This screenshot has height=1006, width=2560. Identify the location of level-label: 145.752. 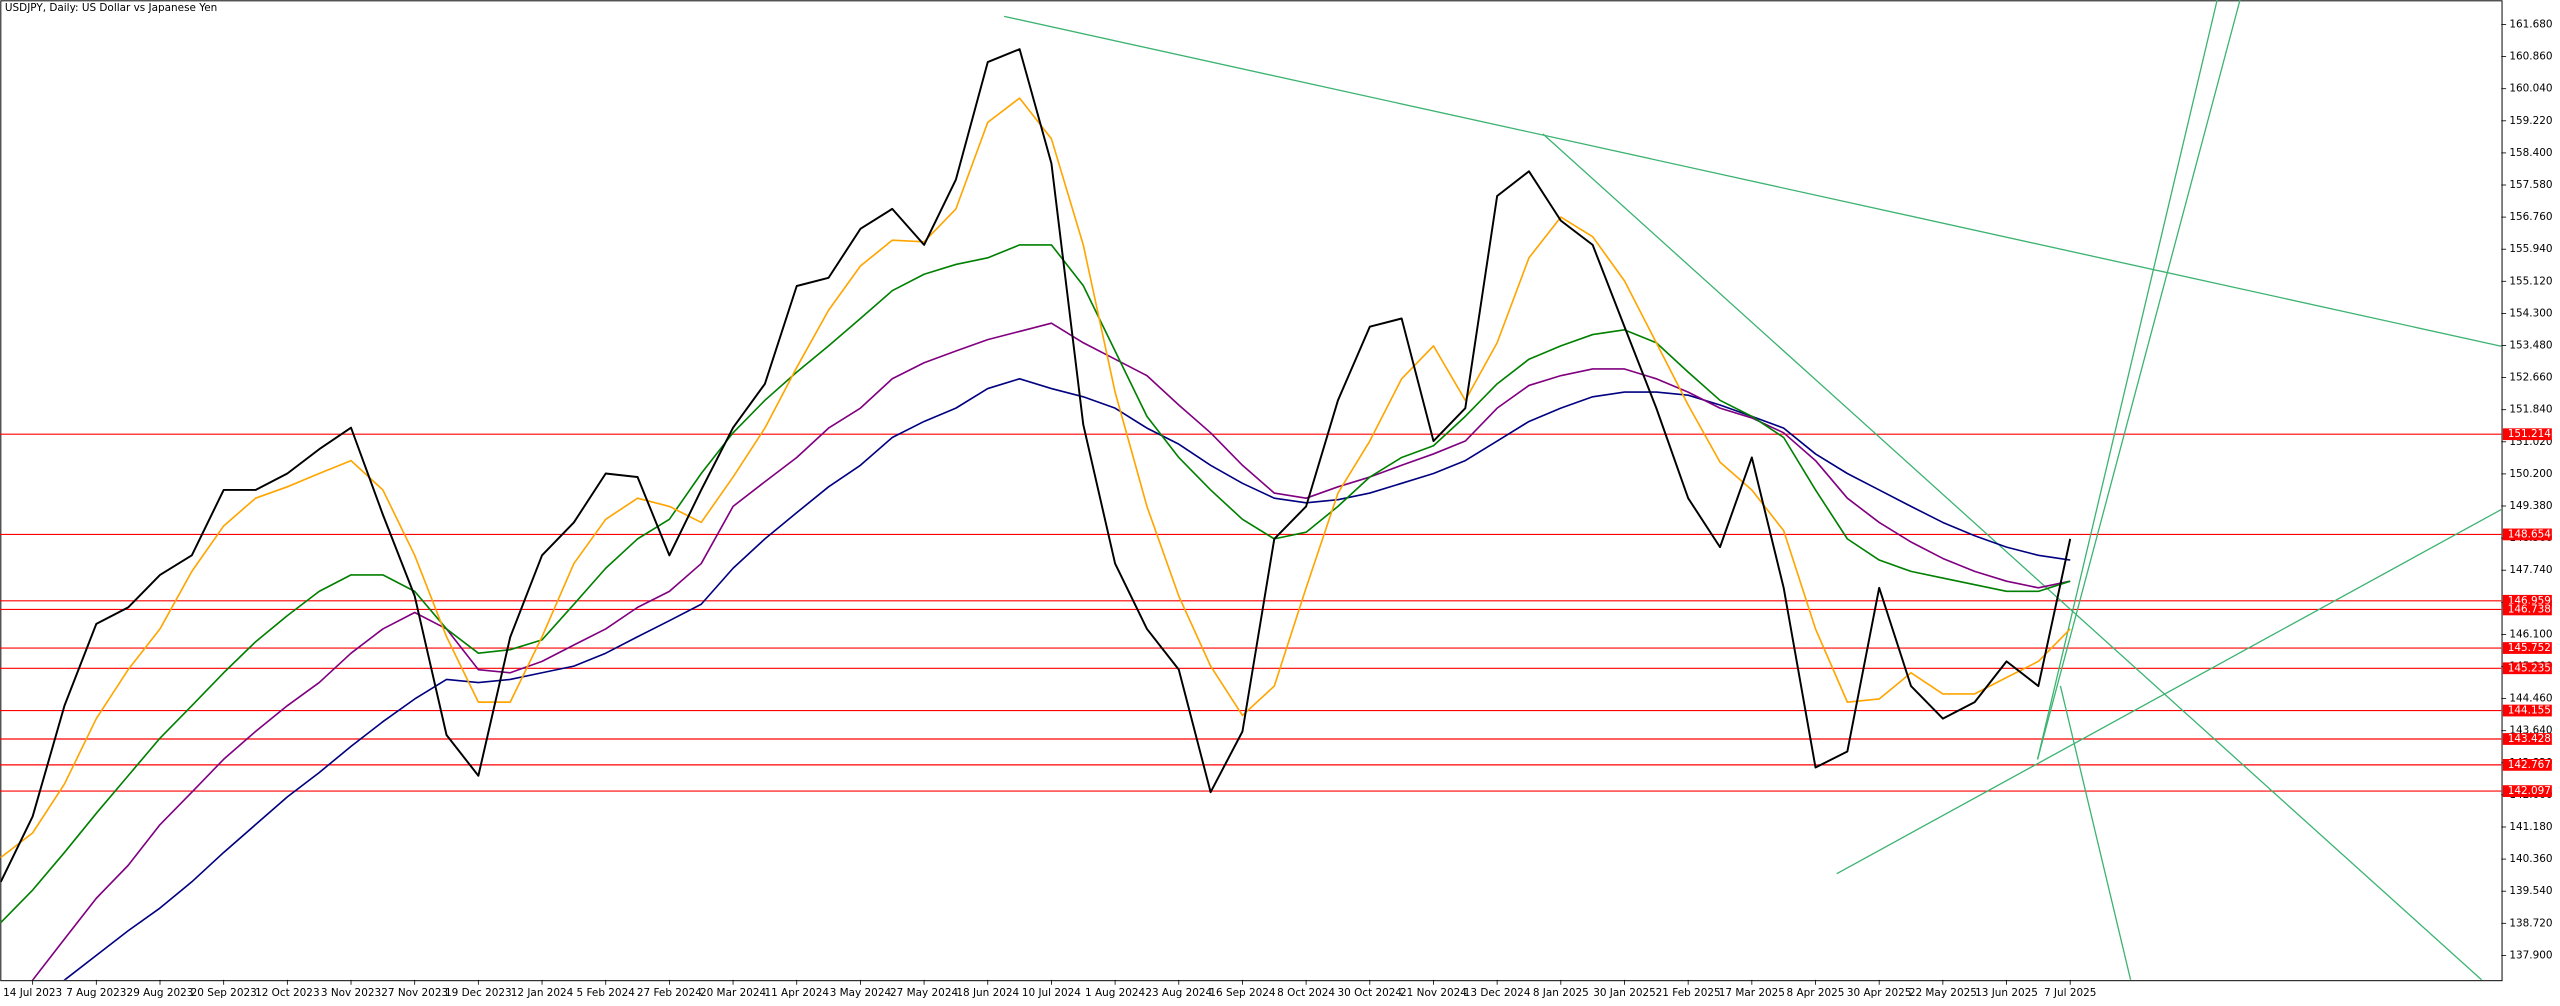
(2529, 648).